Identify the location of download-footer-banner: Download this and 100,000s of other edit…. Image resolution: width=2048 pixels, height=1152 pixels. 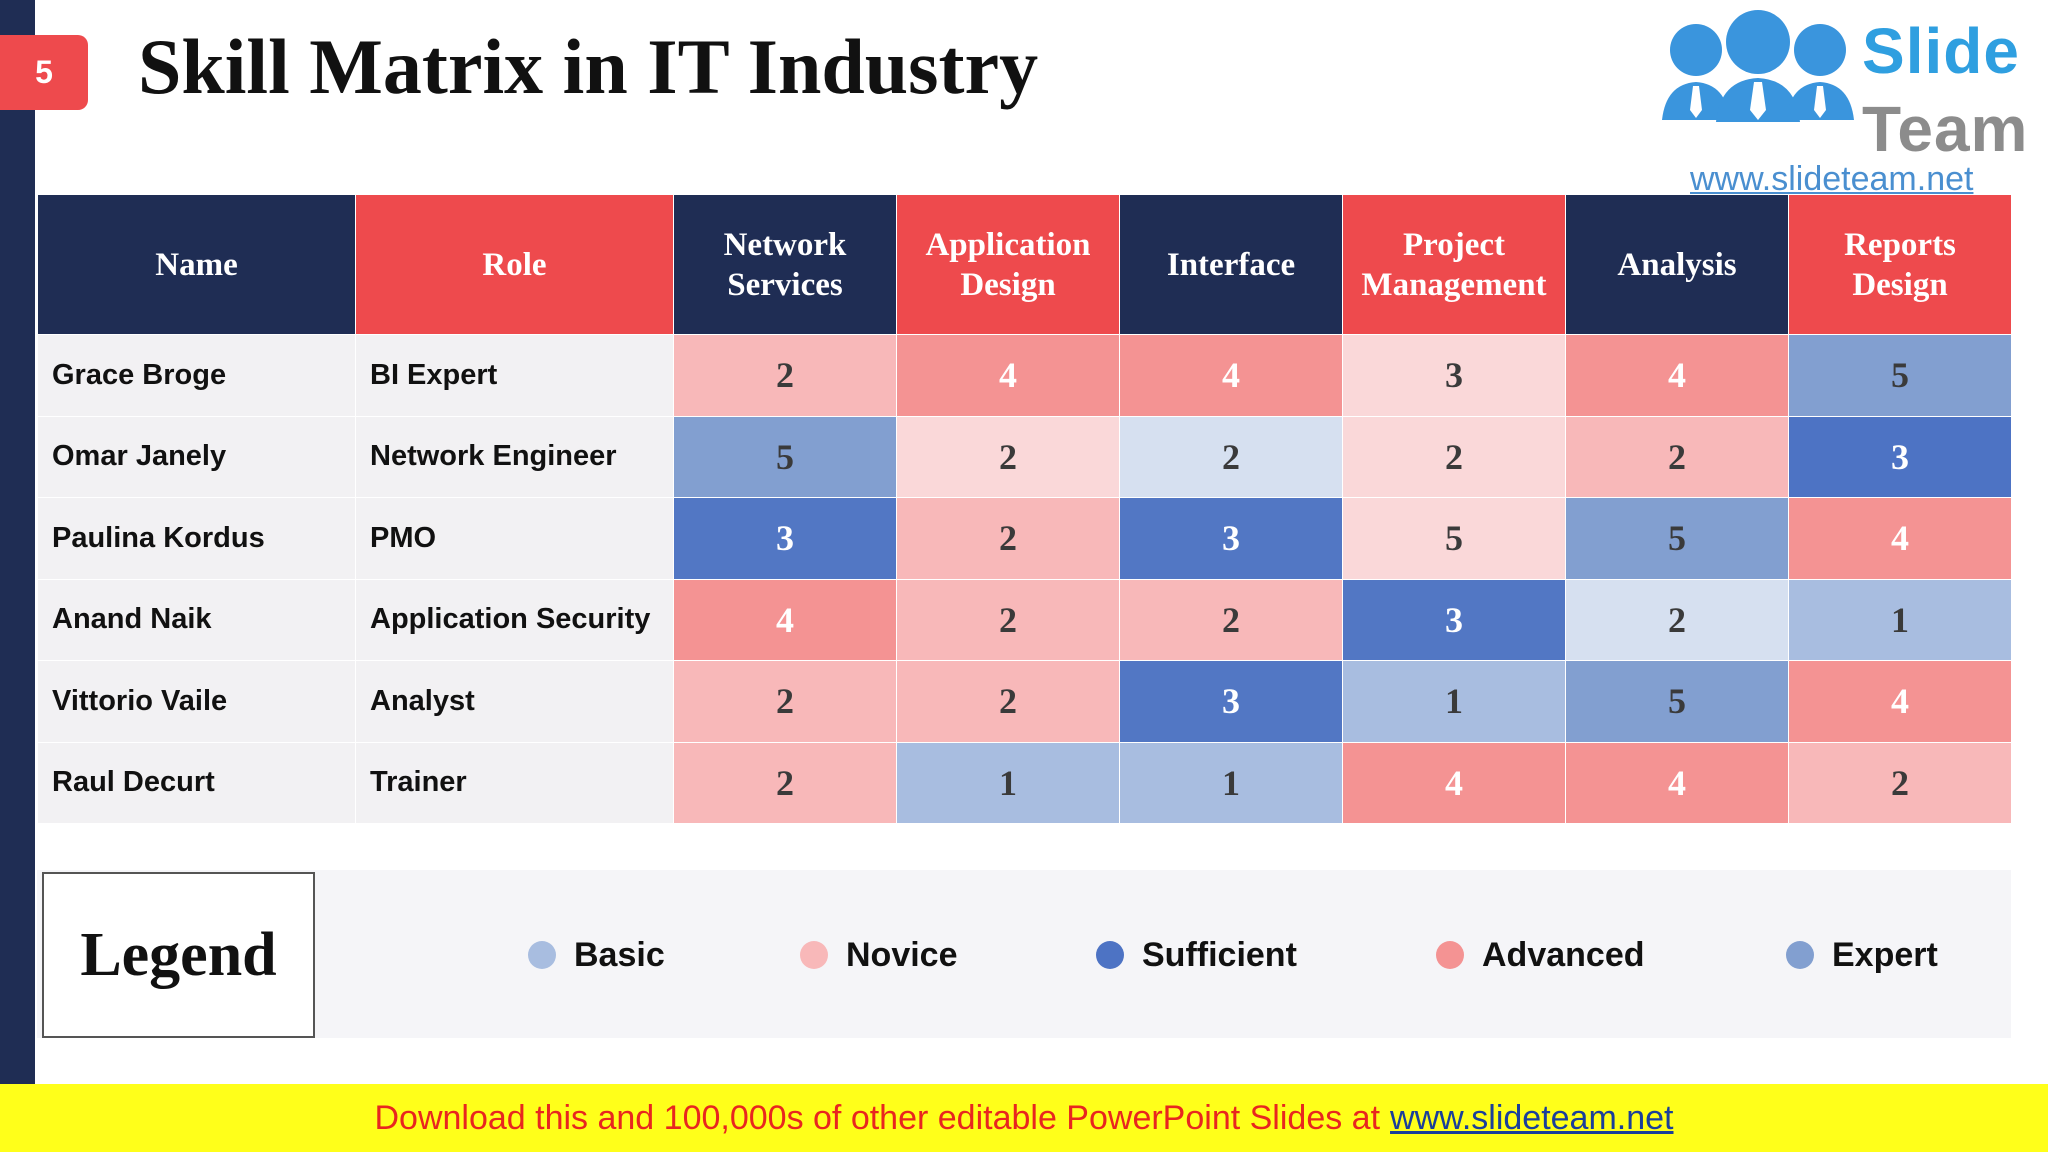
(1024, 1118).